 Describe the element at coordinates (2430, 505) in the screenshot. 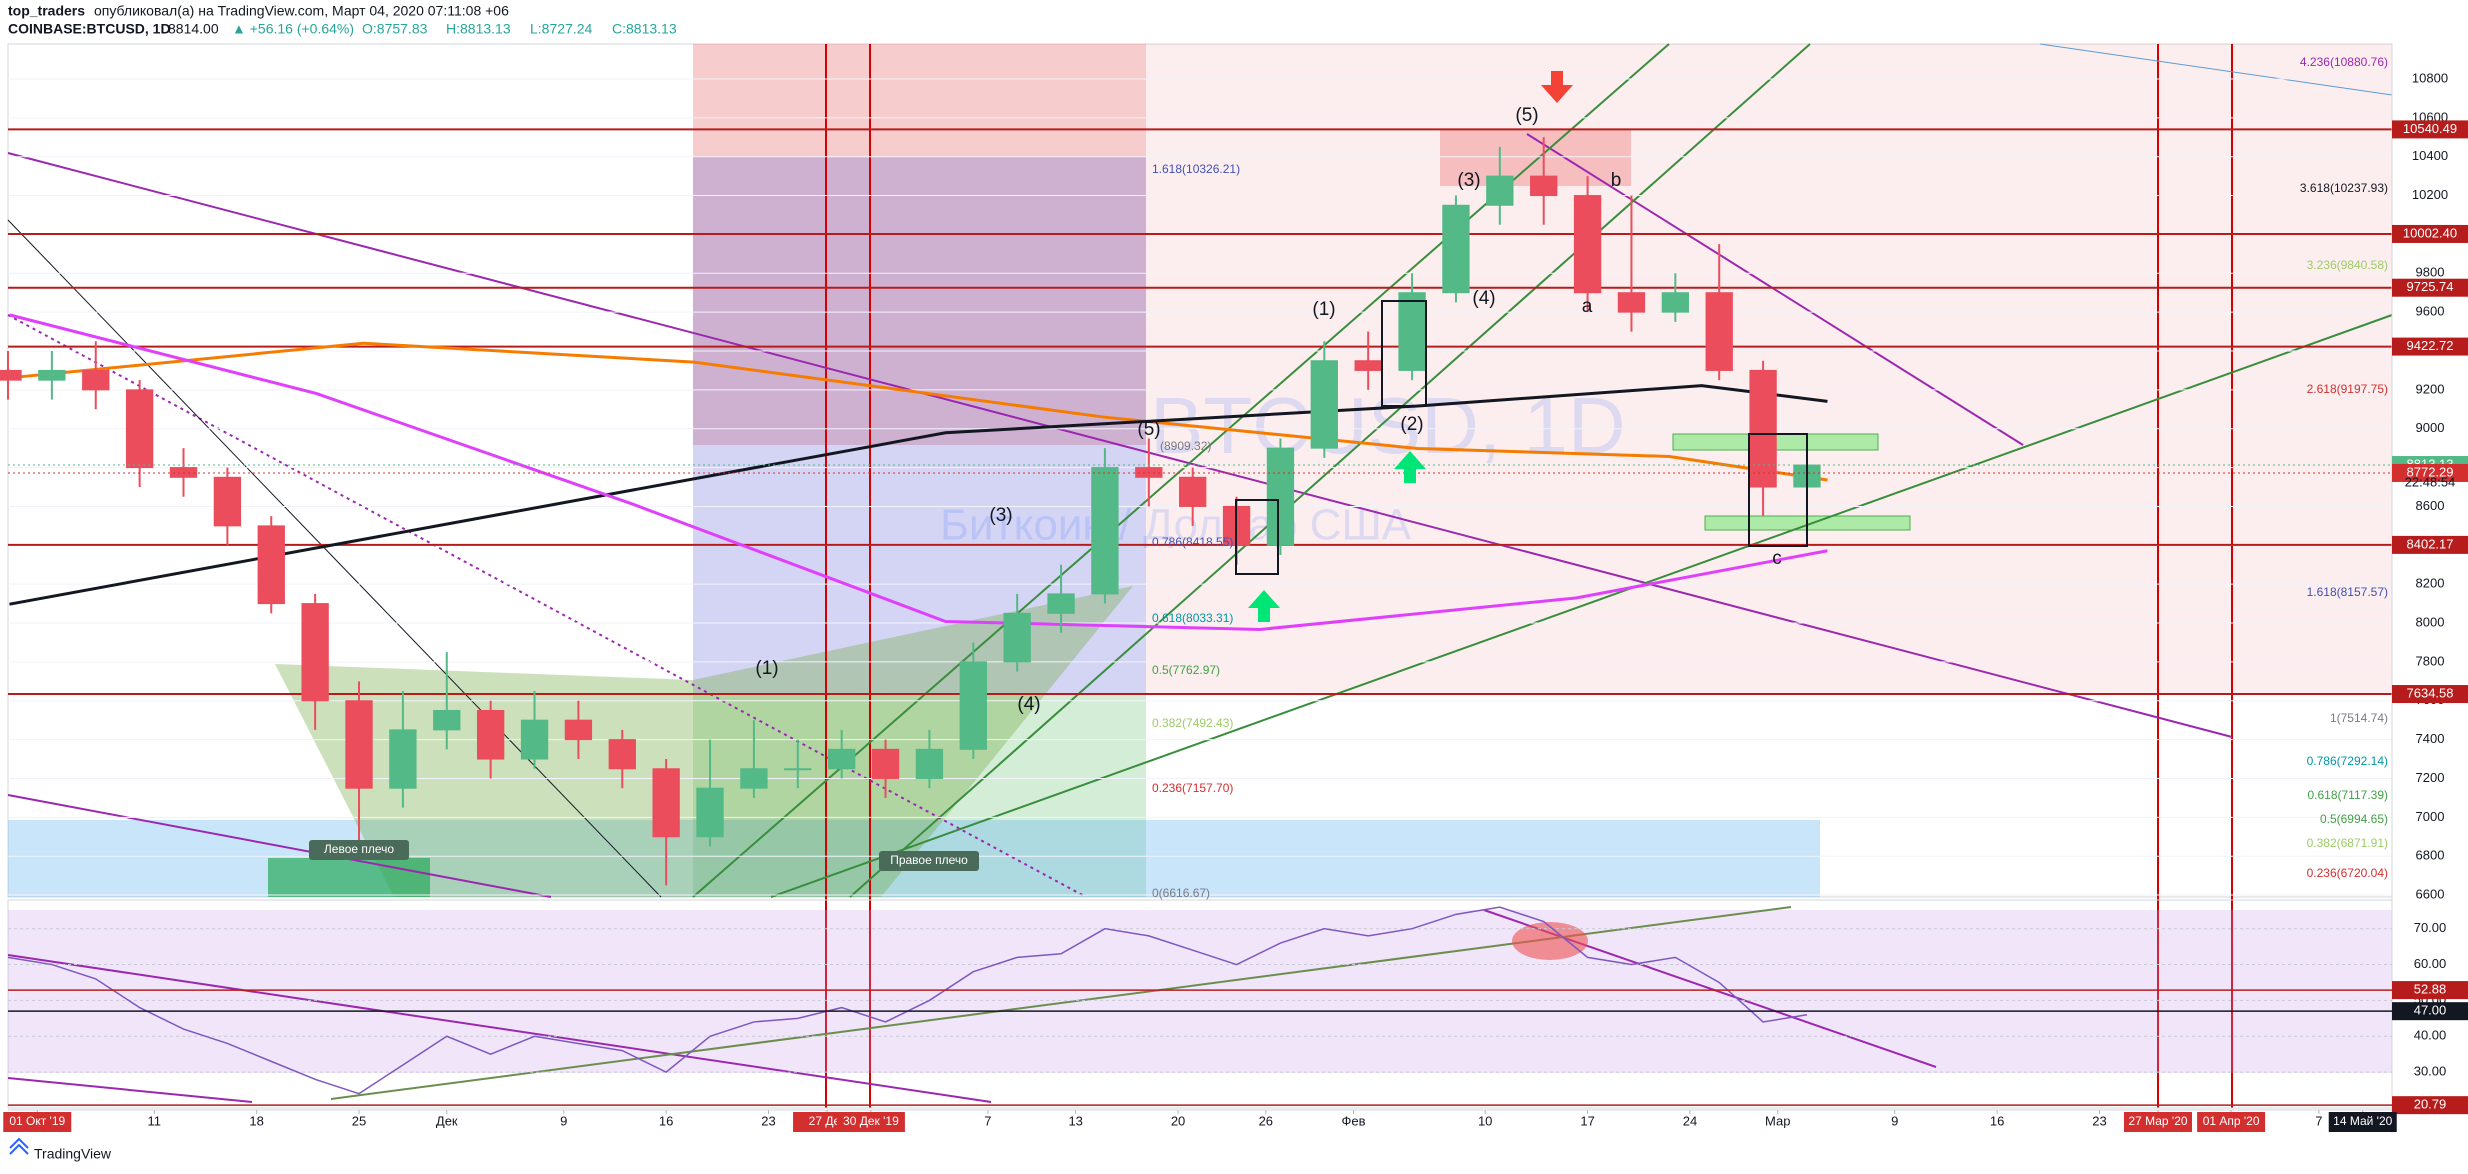

I see `y-tick-label: 8600` at that location.